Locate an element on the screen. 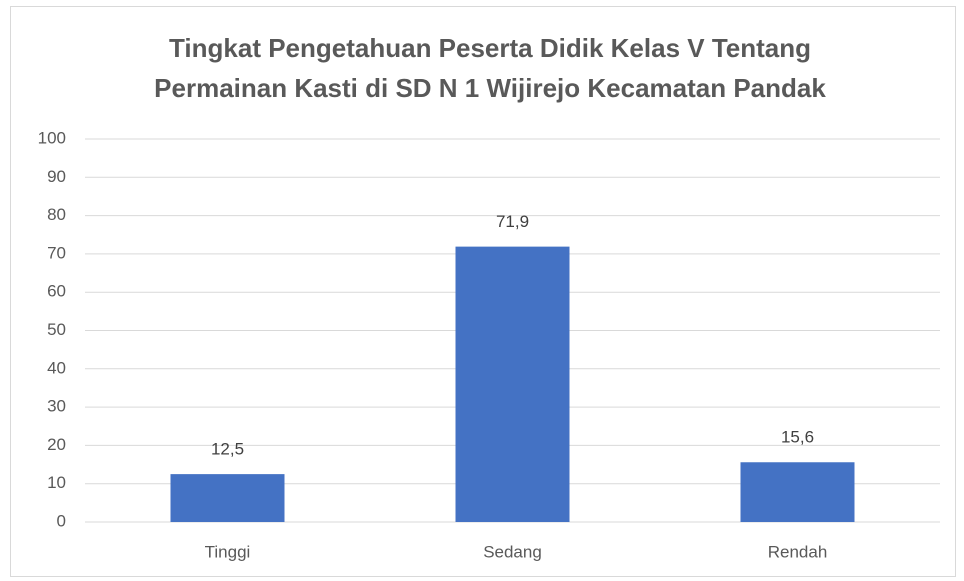  y-tick-label: 40 is located at coordinates (56, 367).